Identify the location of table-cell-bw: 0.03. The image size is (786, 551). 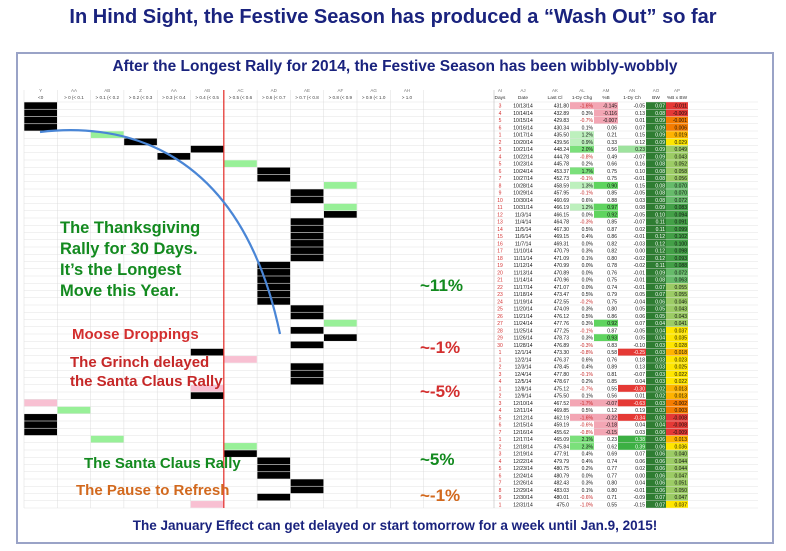
(660, 346).